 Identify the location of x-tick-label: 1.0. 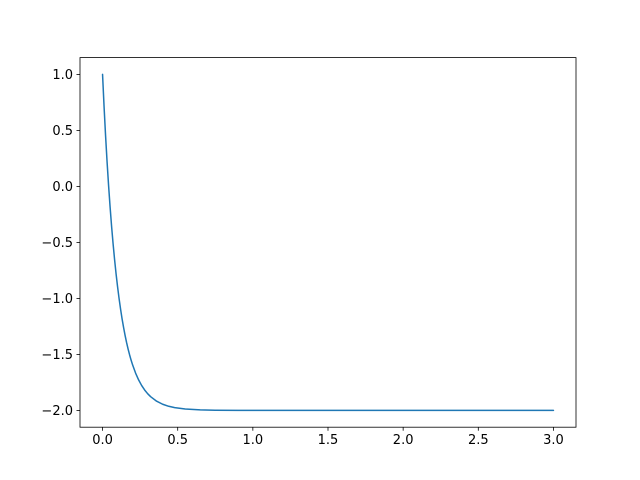
(253, 440).